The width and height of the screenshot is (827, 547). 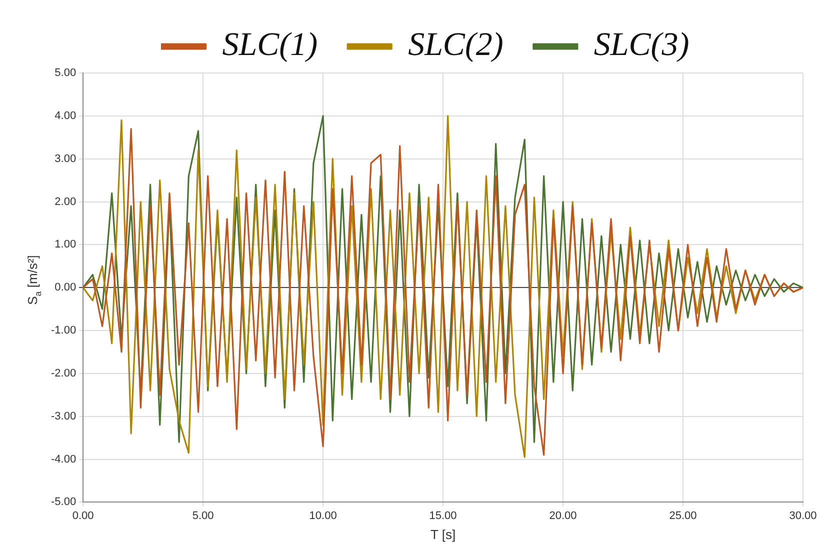 I want to click on x-axis-title: T [s], so click(x=443, y=534).